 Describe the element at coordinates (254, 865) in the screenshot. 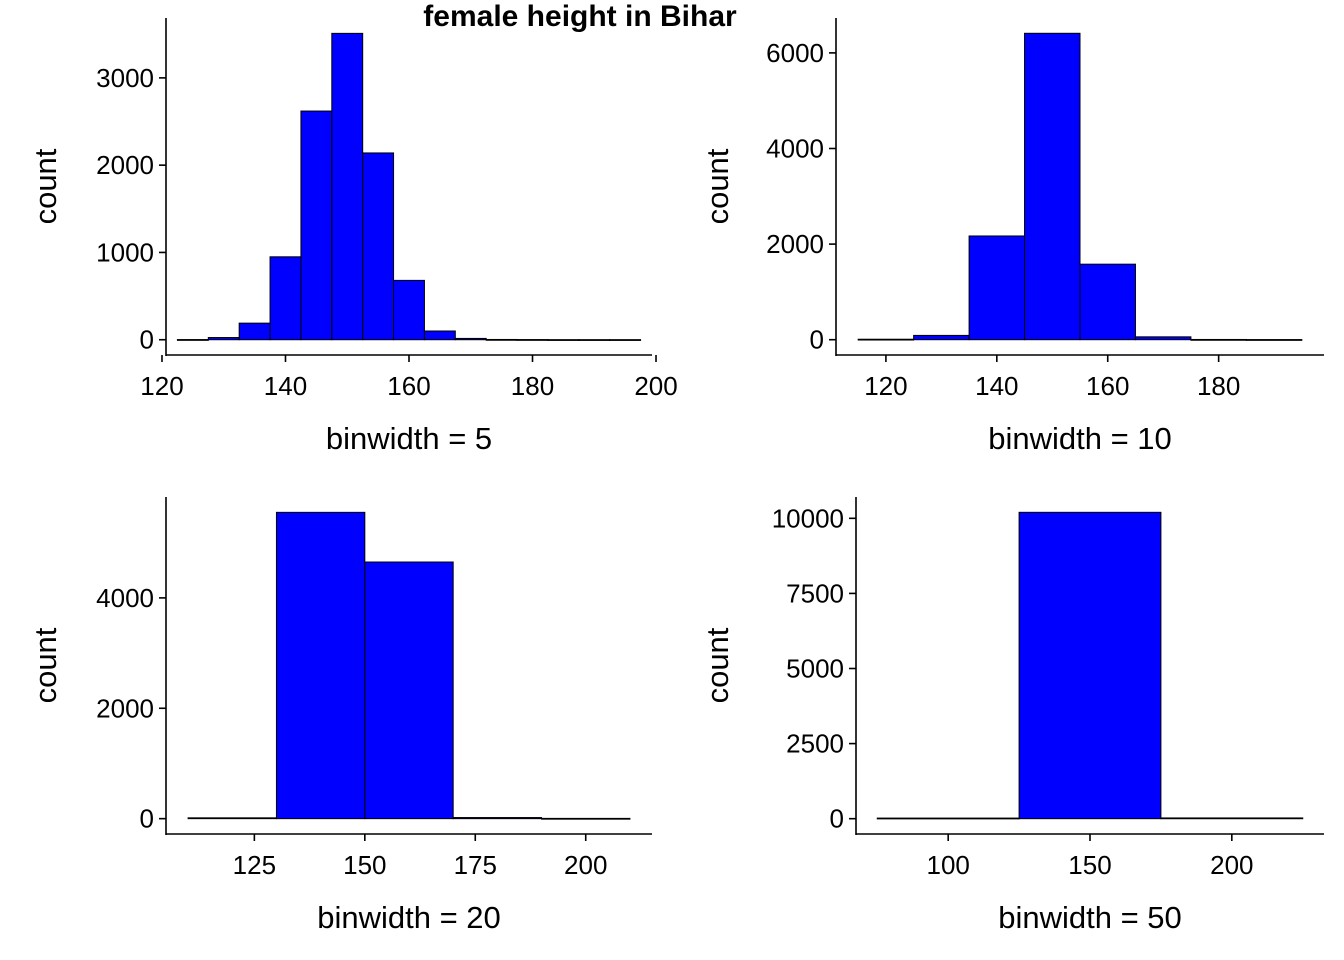

I see `x-tick-label-0: 125` at that location.